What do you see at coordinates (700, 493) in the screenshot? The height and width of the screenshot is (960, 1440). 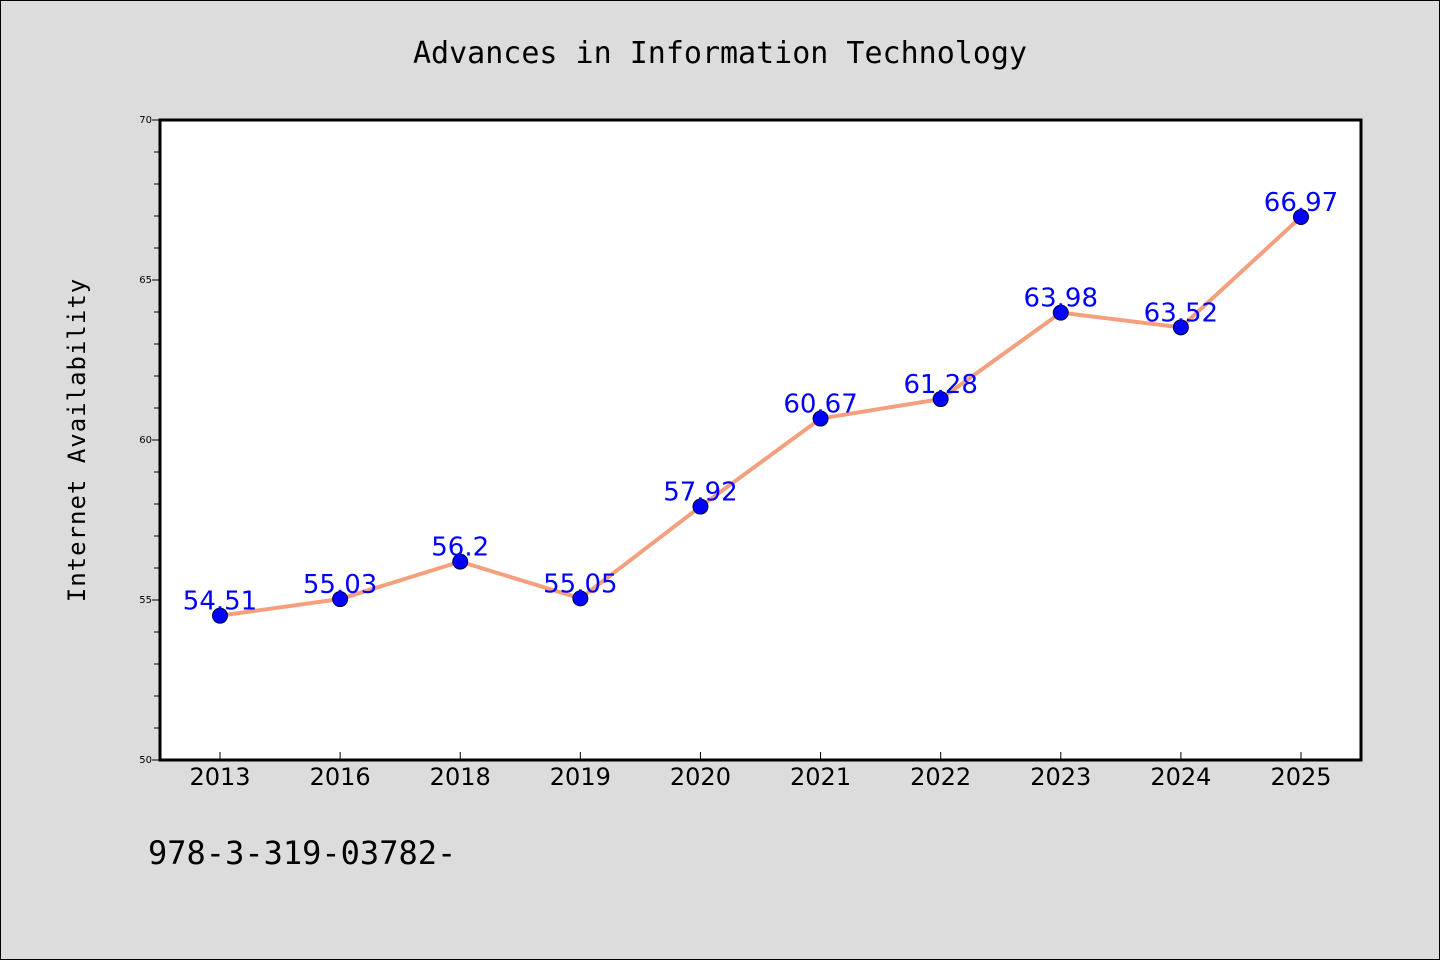 I see `data-label: 57.92` at bounding box center [700, 493].